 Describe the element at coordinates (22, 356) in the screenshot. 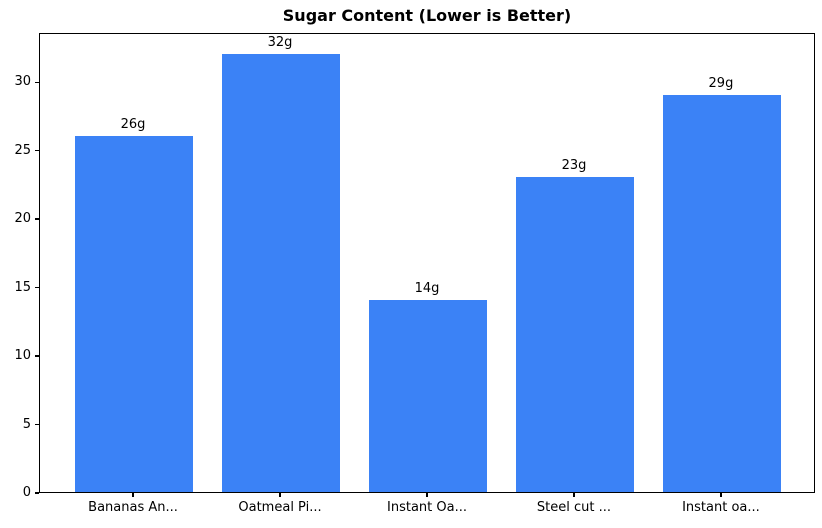

I see `y-tick-label: 10` at that location.